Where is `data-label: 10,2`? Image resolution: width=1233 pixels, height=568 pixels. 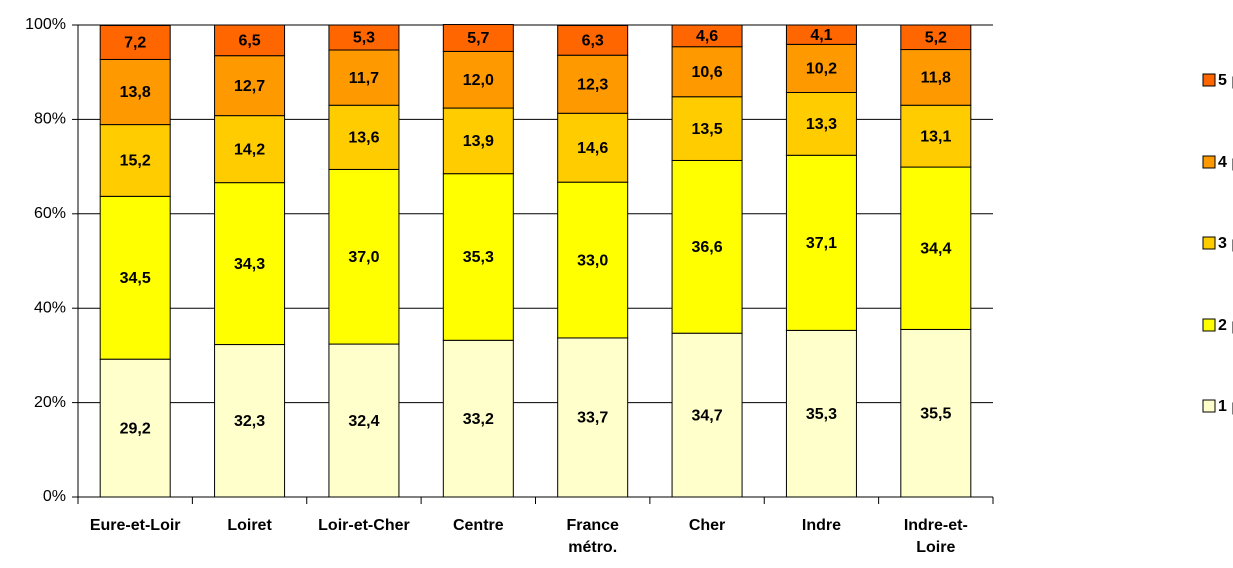
data-label: 10,2 is located at coordinates (821, 69).